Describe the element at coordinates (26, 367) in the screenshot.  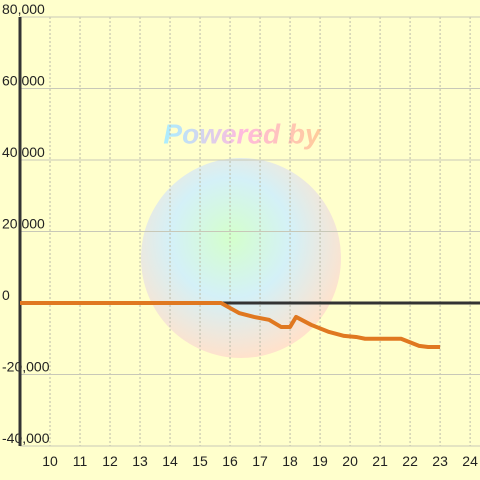
I see `y-tick-label: -20,000` at that location.